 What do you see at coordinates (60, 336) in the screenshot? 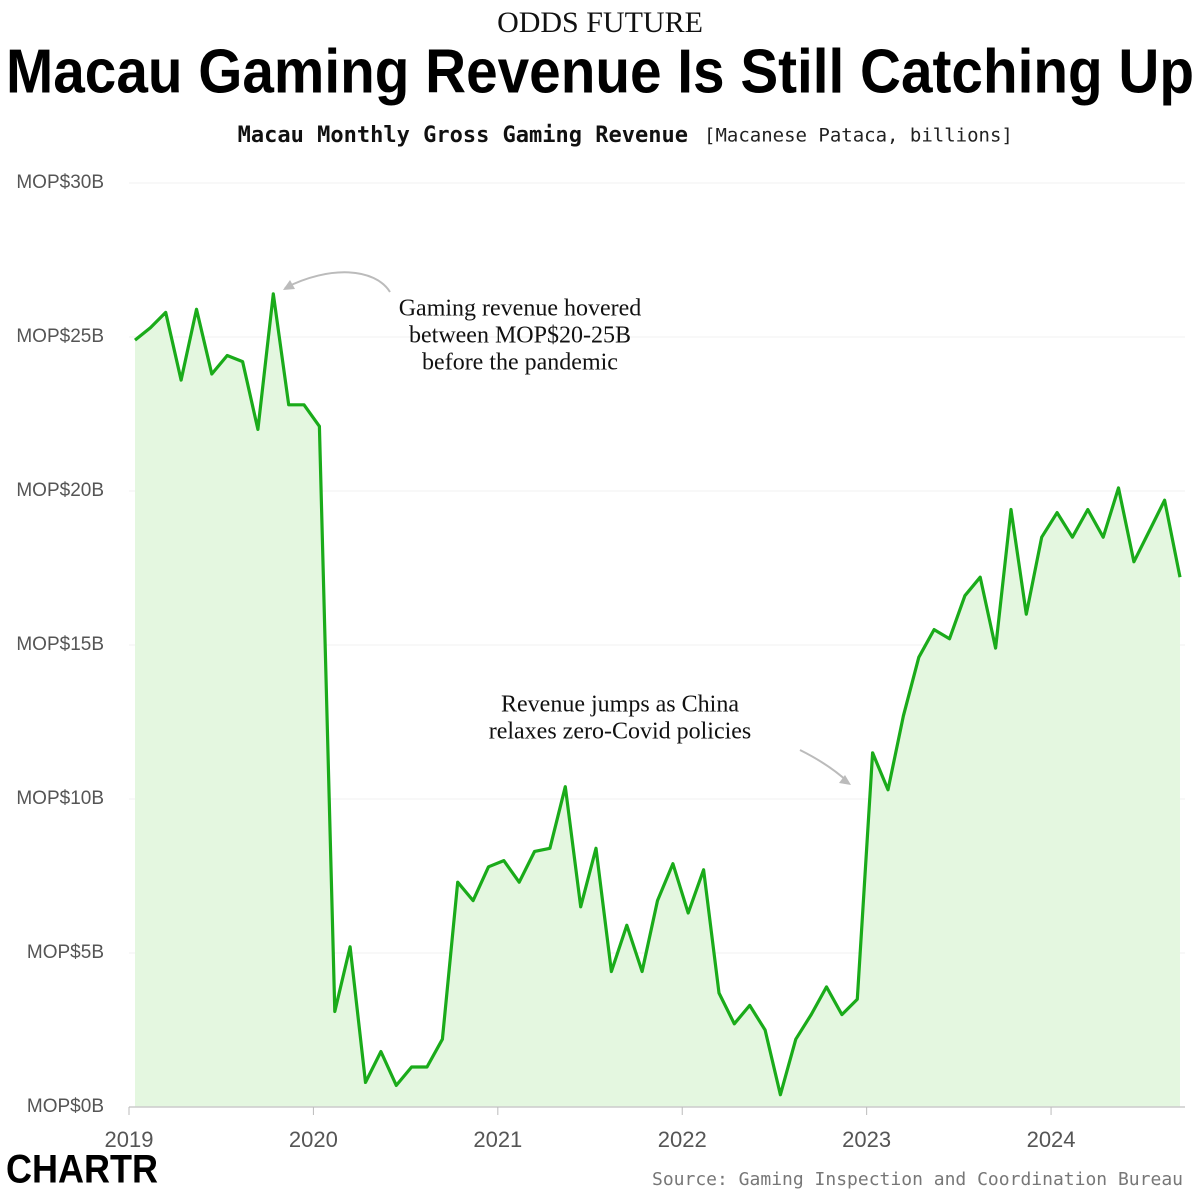
I see `y-tick-label: MOP$25B` at bounding box center [60, 336].